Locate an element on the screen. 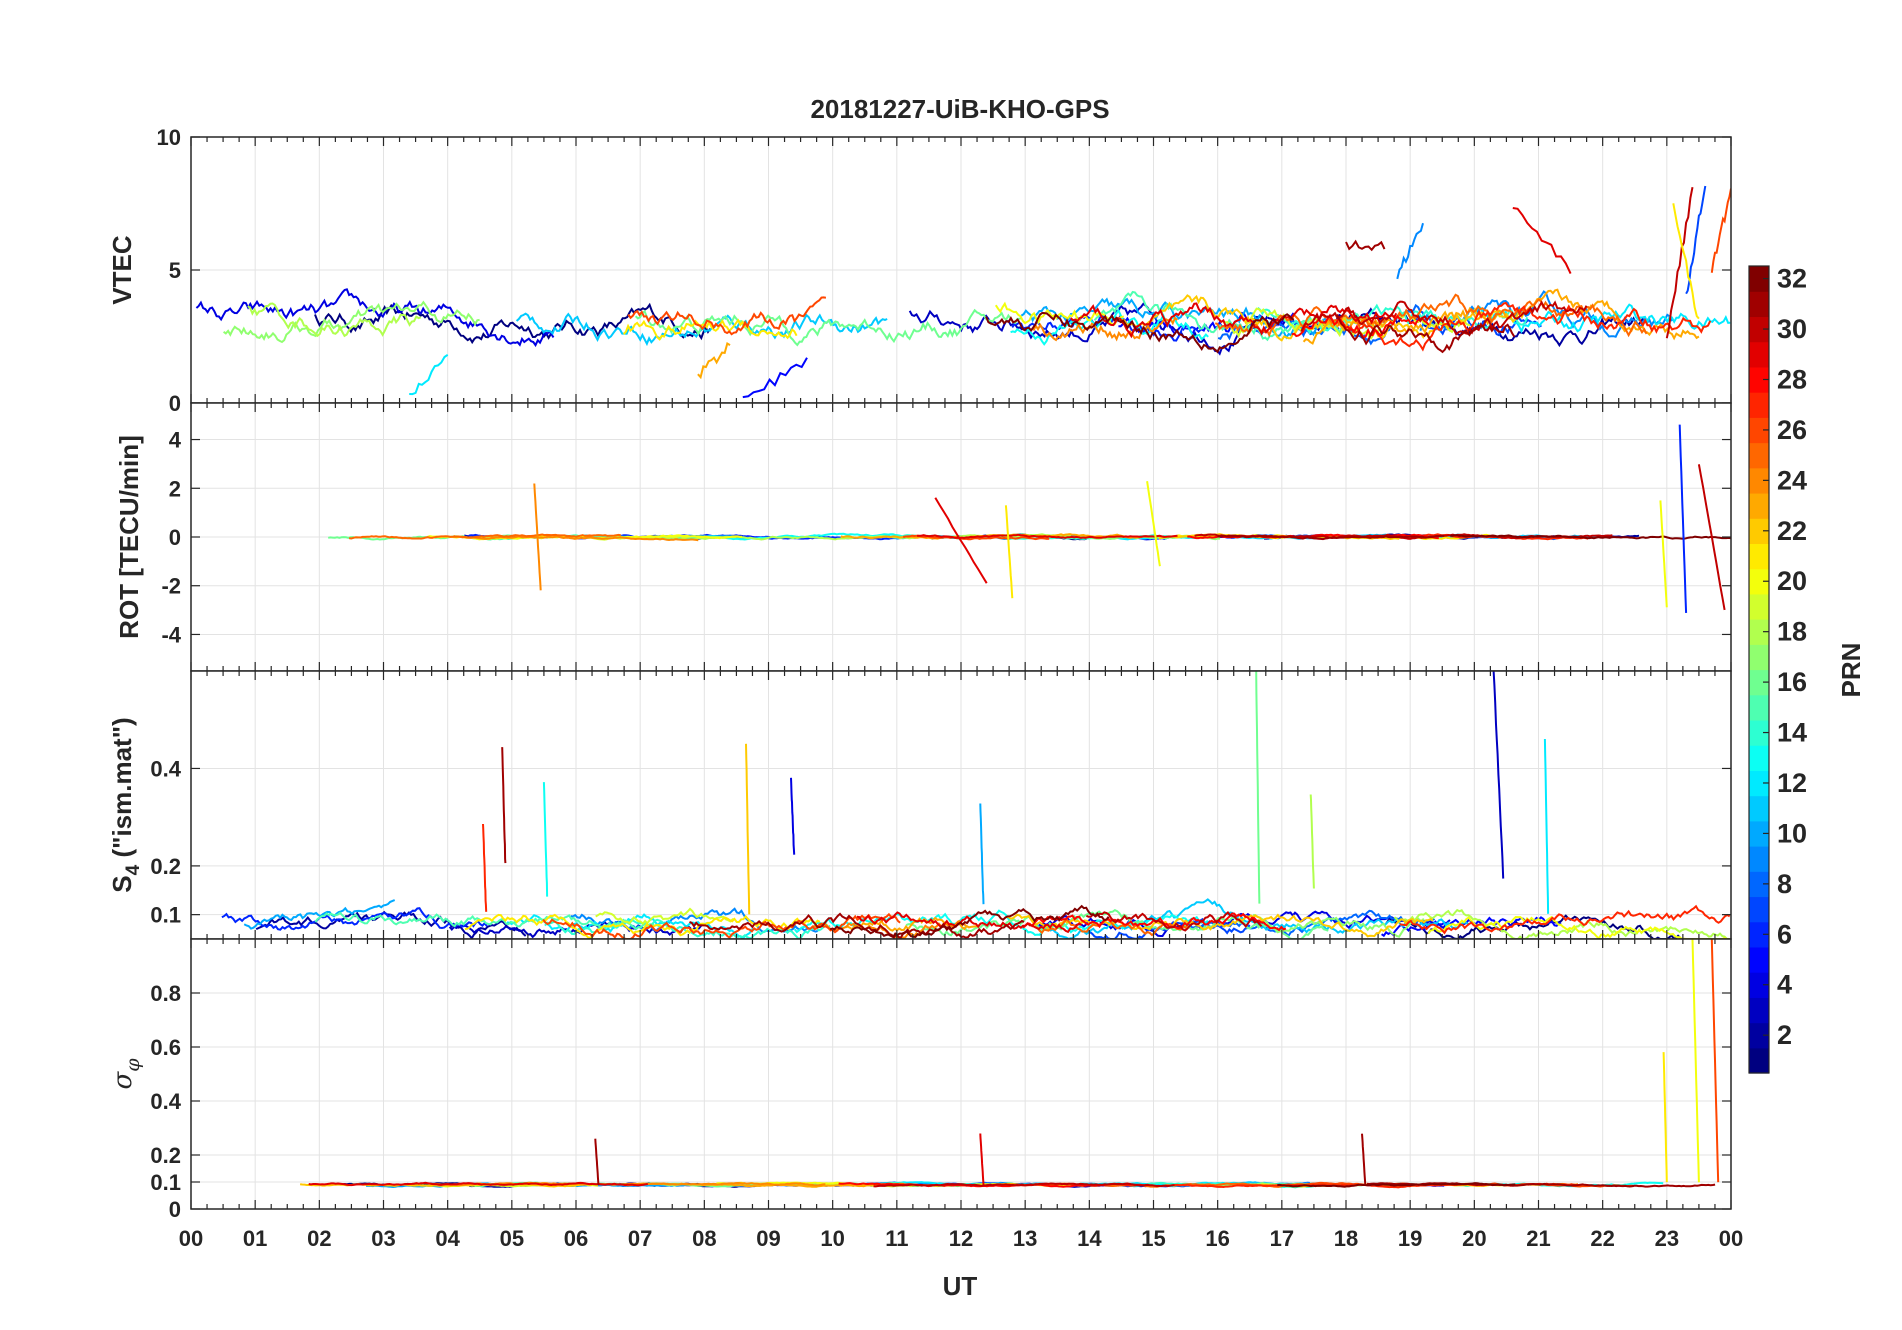 This screenshot has width=1902, height=1330. x-tick-label: 04 is located at coordinates (447, 1238).